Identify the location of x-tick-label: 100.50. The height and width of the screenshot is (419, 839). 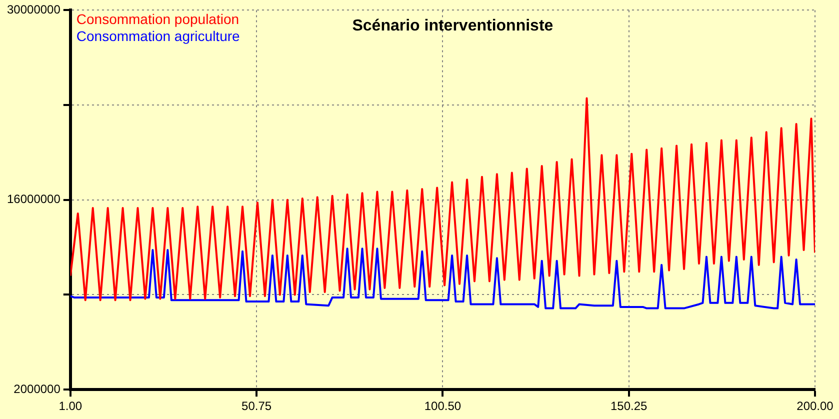
(443, 406).